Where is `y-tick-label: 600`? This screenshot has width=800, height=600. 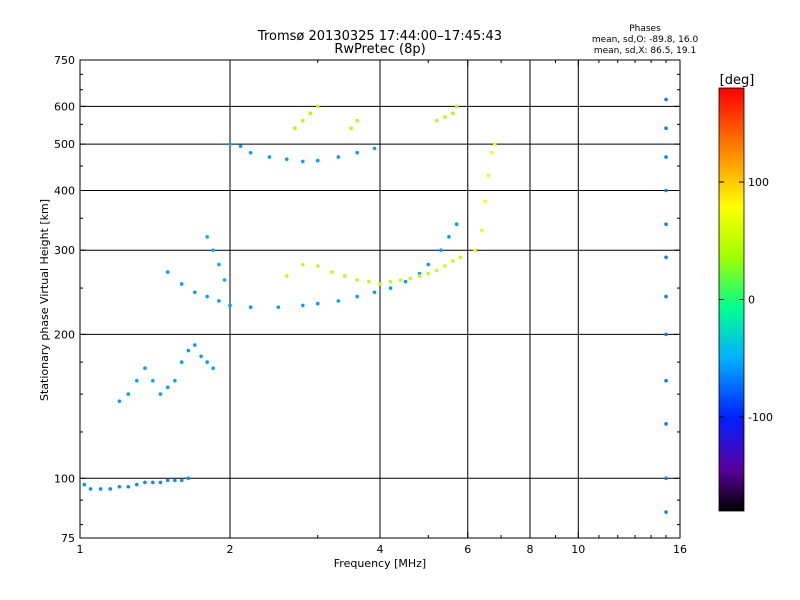 y-tick-label: 600 is located at coordinates (64, 106).